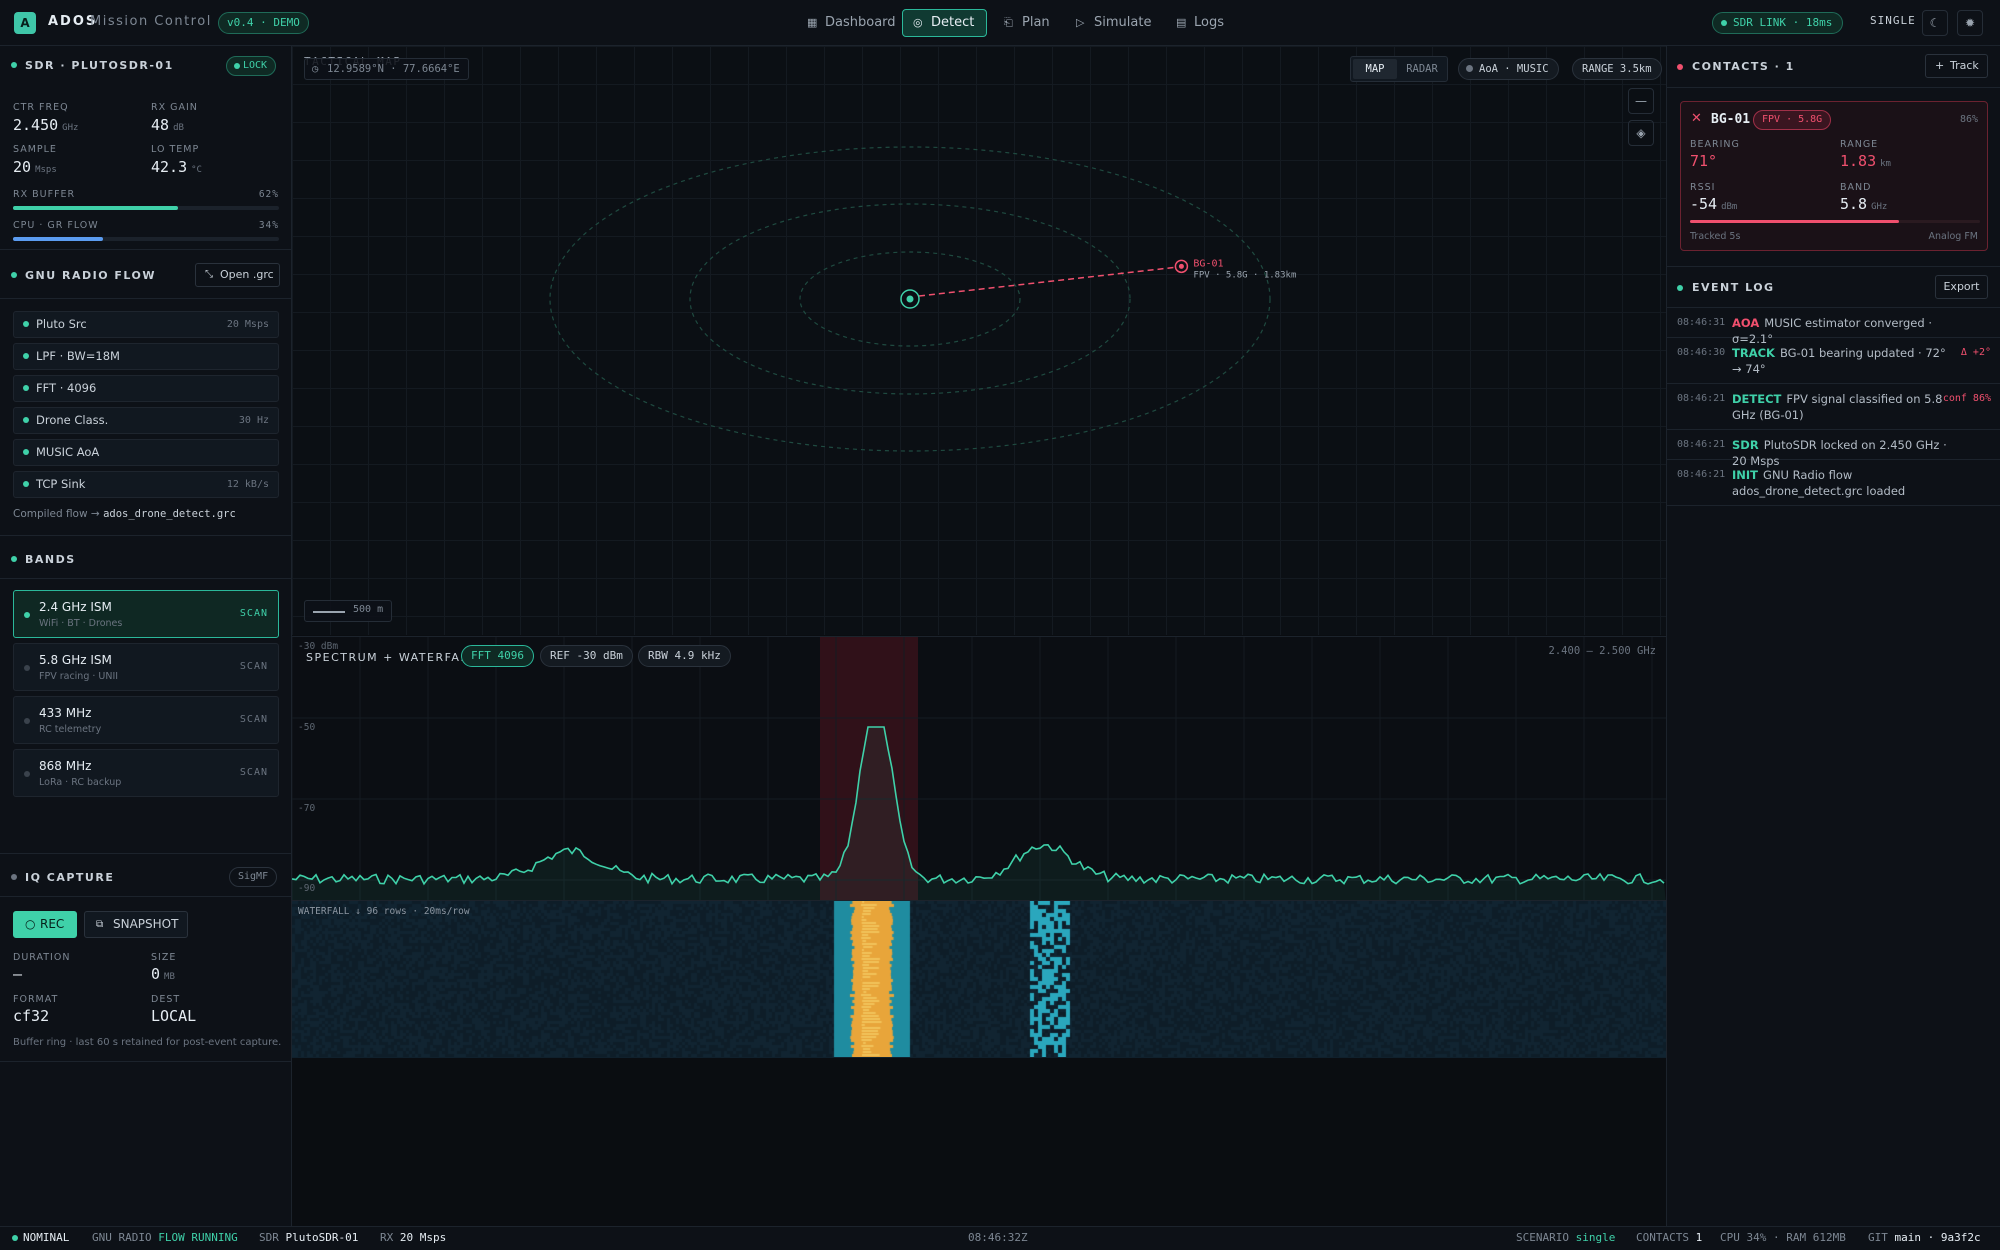 This screenshot has height=1250, width=2000. What do you see at coordinates (1209, 22) in the screenshot?
I see `nav-label: Logs` at bounding box center [1209, 22].